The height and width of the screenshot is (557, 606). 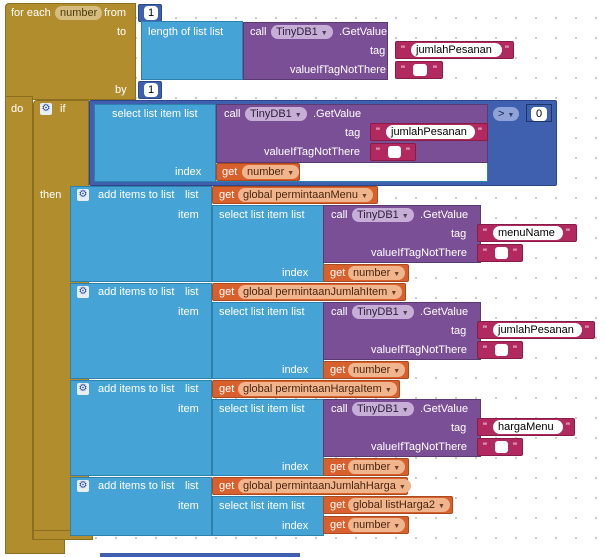 I want to click on loop-variable-field: number, so click(x=79, y=13).